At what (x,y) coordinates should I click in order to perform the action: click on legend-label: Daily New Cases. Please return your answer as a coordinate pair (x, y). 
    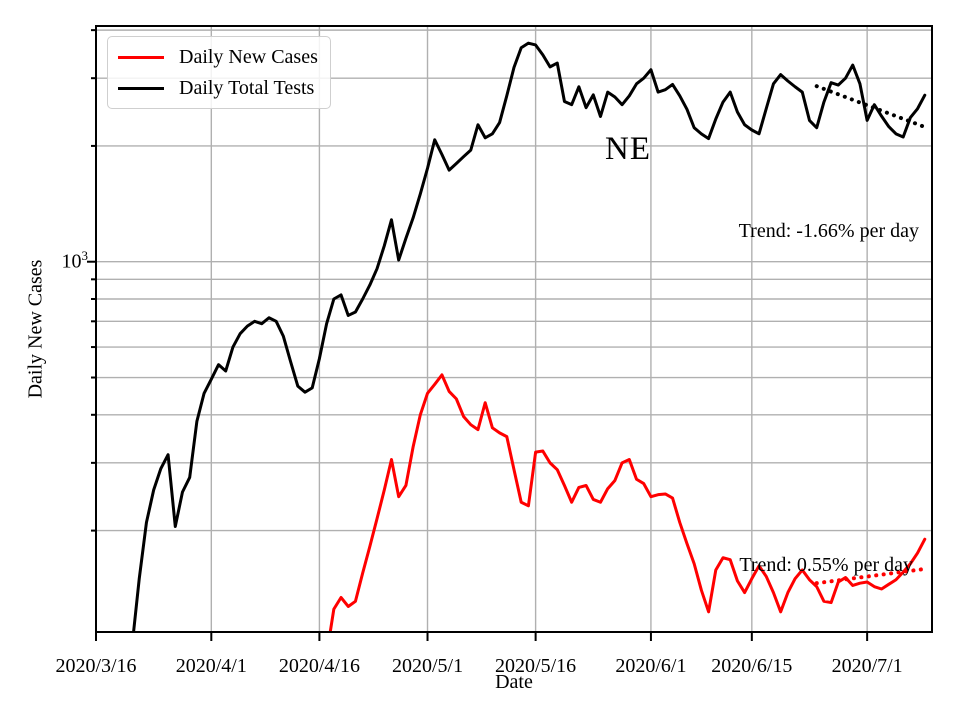
    Looking at the image, I should click on (248, 57).